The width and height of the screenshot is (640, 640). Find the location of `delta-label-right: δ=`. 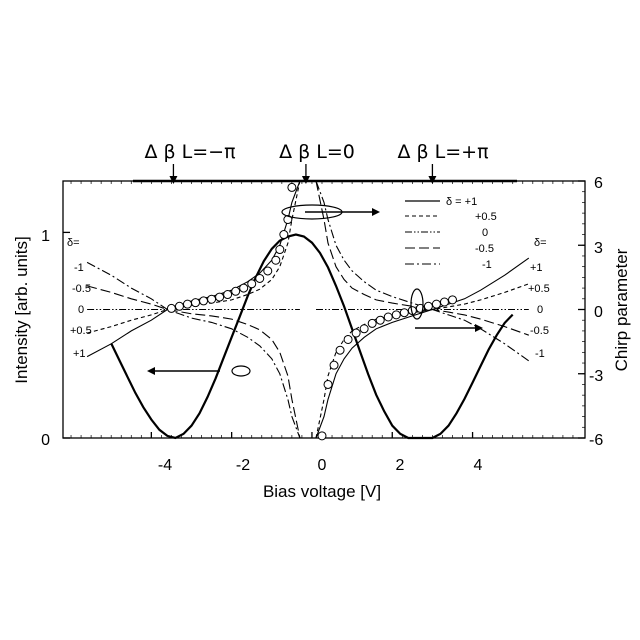

delta-label-right: δ= is located at coordinates (540, 243).